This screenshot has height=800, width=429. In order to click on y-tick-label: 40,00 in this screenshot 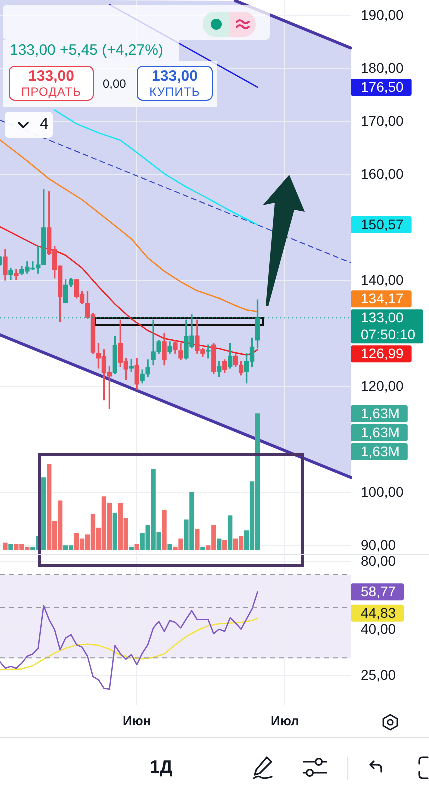, I will do `click(378, 628)`.